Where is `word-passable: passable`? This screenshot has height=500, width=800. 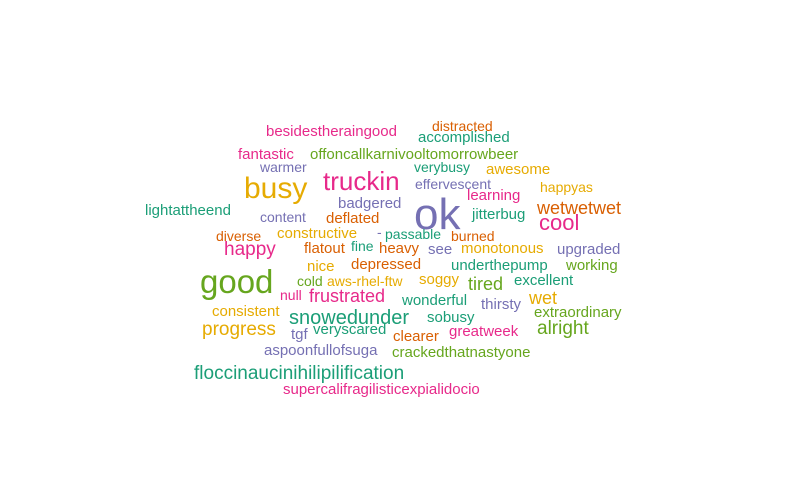 word-passable: passable is located at coordinates (413, 234).